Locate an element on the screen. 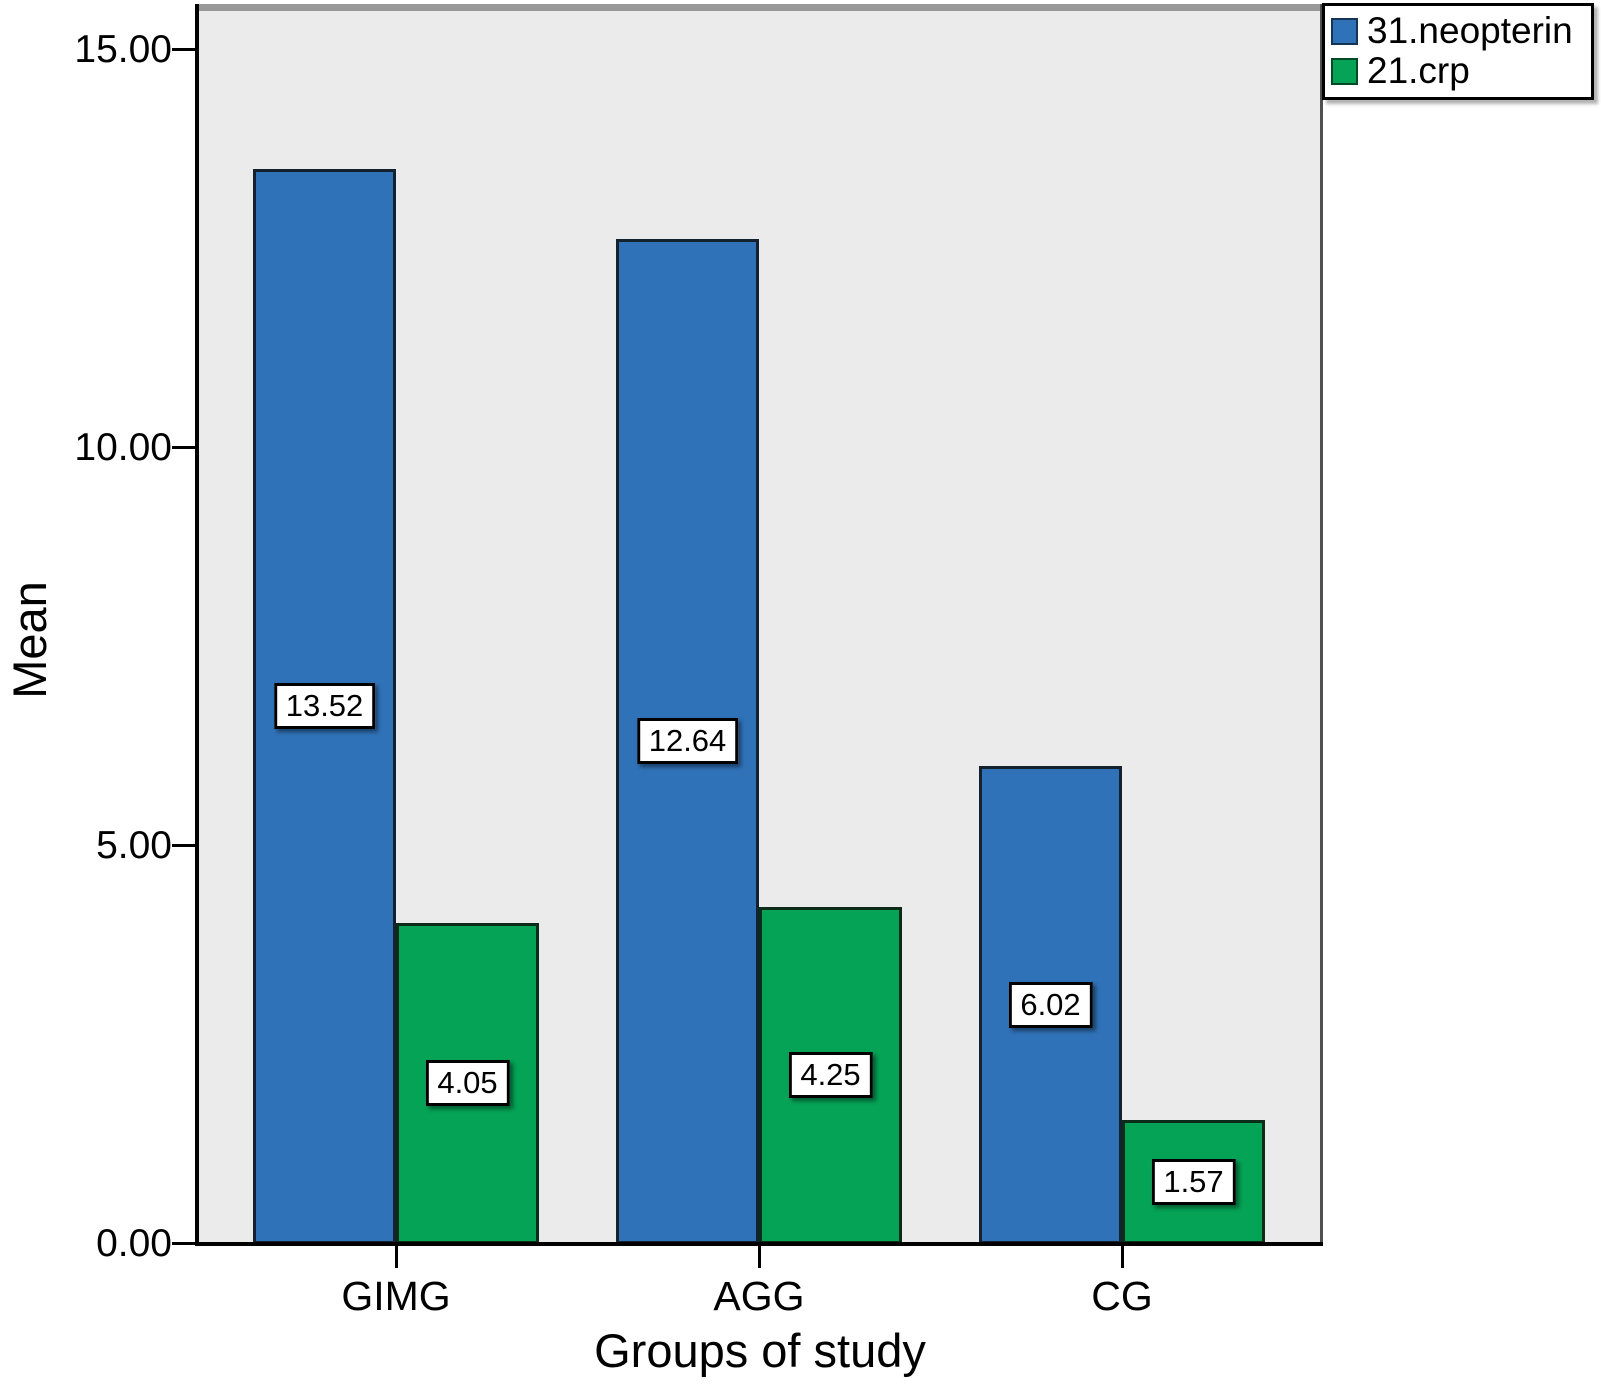 The height and width of the screenshot is (1400, 1601). y-axis-line is located at coordinates (197, 625).